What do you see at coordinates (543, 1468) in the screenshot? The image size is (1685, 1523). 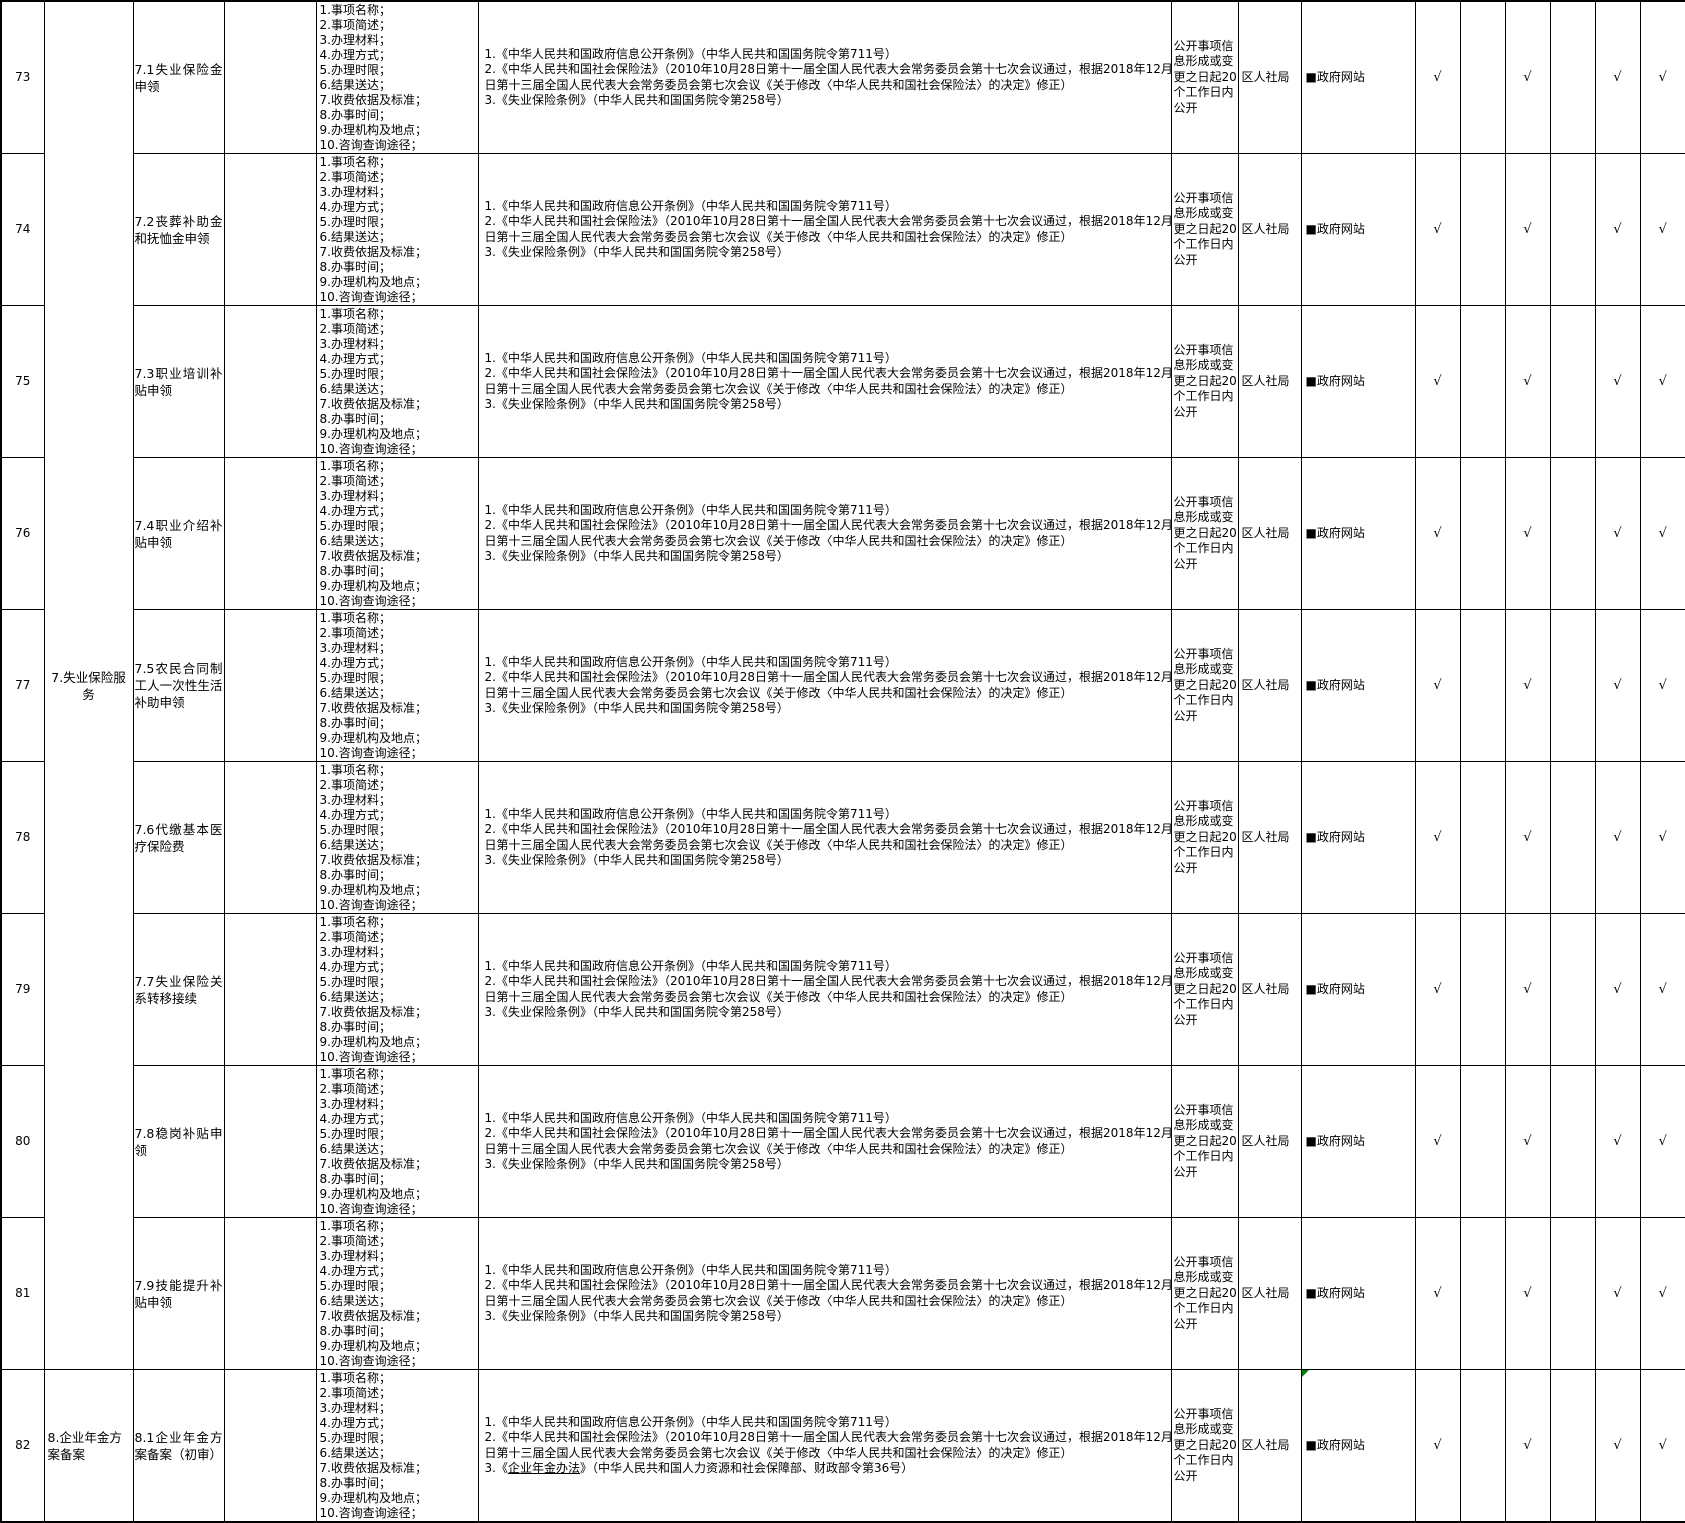 I see `underlined-law-title: 企业年金办法` at bounding box center [543, 1468].